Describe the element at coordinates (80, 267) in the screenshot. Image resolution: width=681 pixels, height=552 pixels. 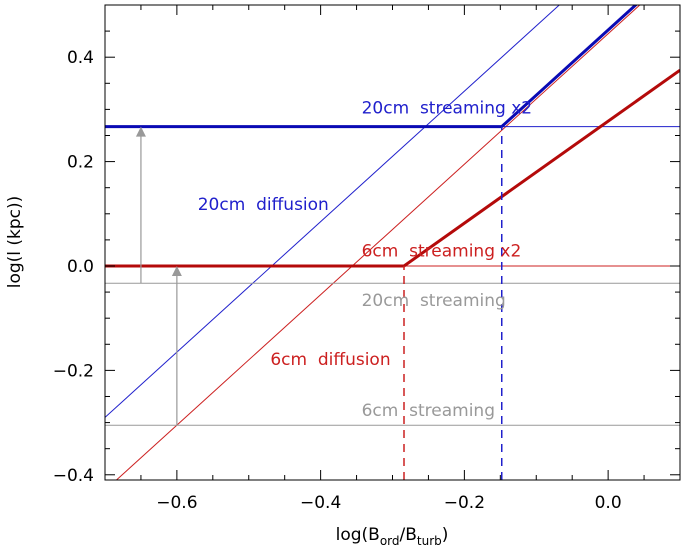
I see `y-tick-label: 0.0` at that location.